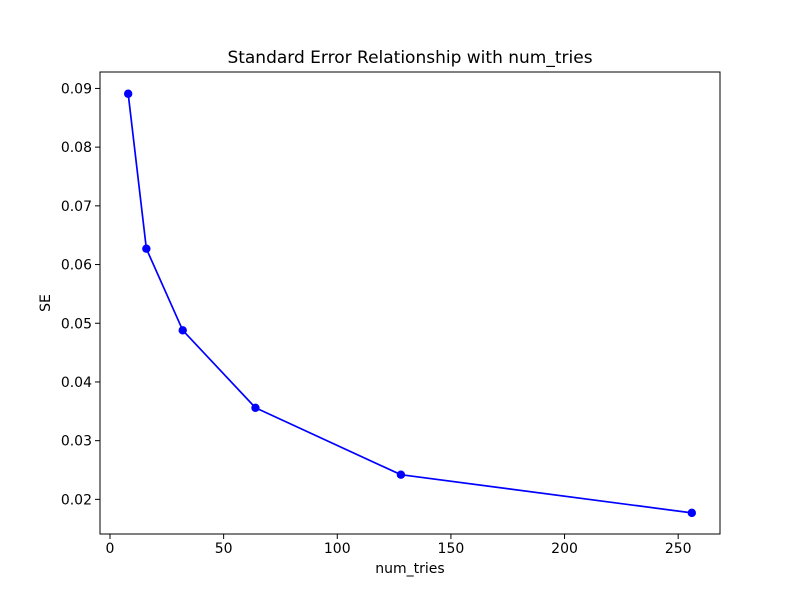 The width and height of the screenshot is (800, 600). I want to click on y-tick-label: 0.04, so click(76, 383).